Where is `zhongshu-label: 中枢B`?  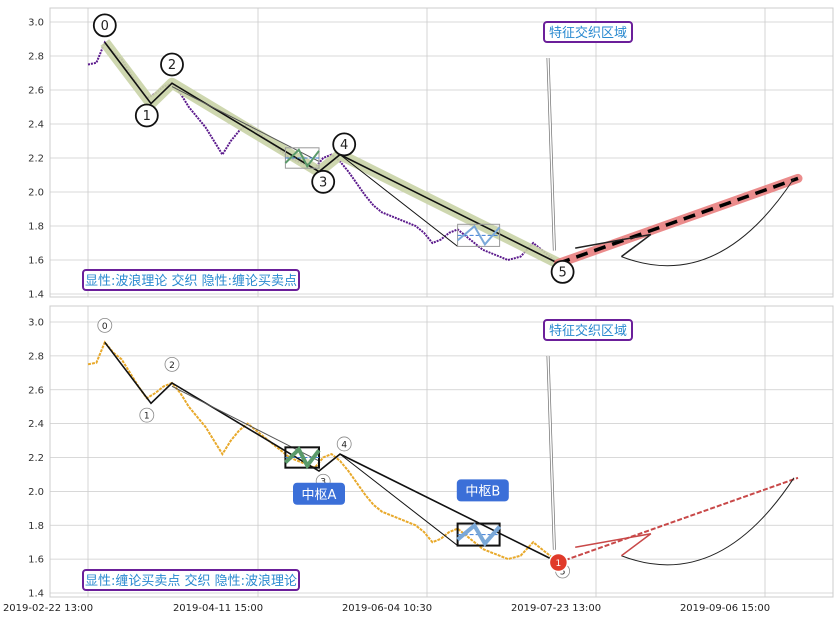 zhongshu-label: 中枢B is located at coordinates (482, 491).